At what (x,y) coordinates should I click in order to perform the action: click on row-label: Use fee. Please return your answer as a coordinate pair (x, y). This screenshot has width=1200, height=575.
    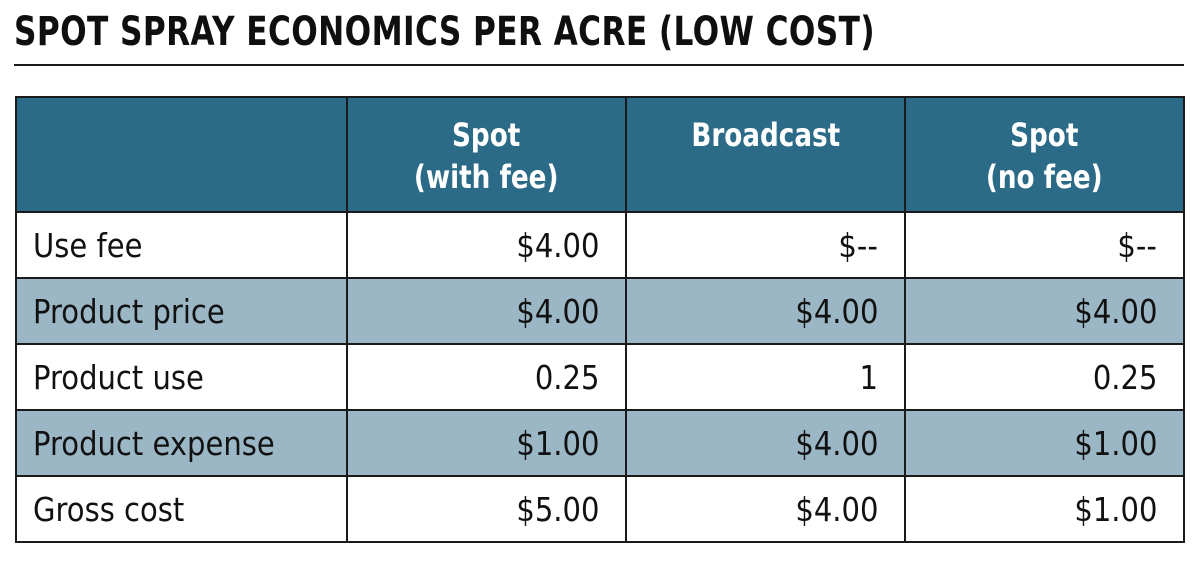
    Looking at the image, I should click on (181, 245).